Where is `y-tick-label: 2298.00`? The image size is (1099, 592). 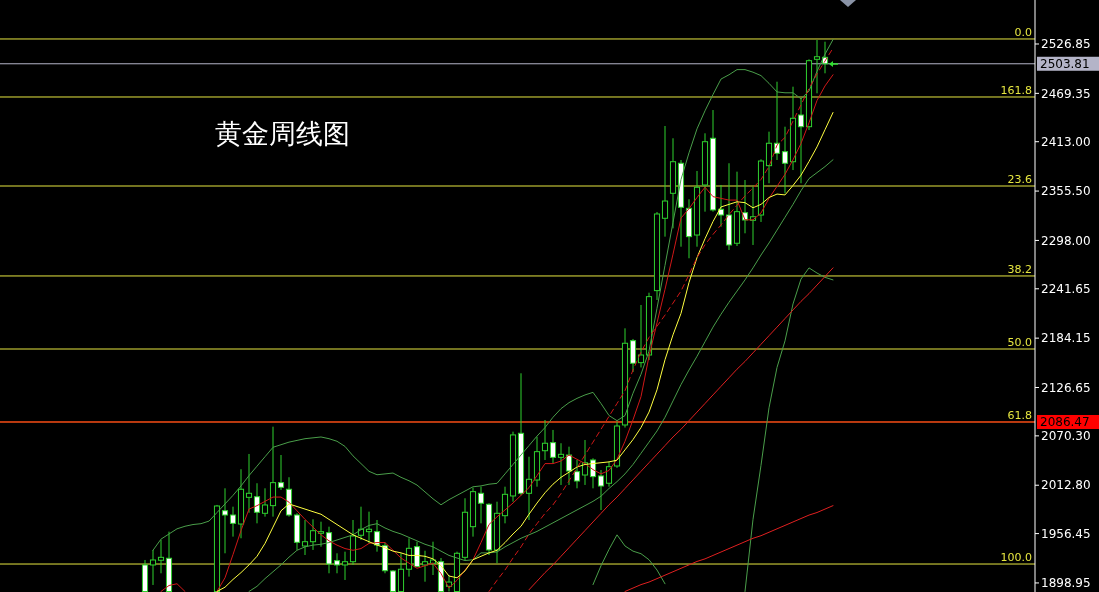
y-tick-label: 2298.00 is located at coordinates (1066, 240).